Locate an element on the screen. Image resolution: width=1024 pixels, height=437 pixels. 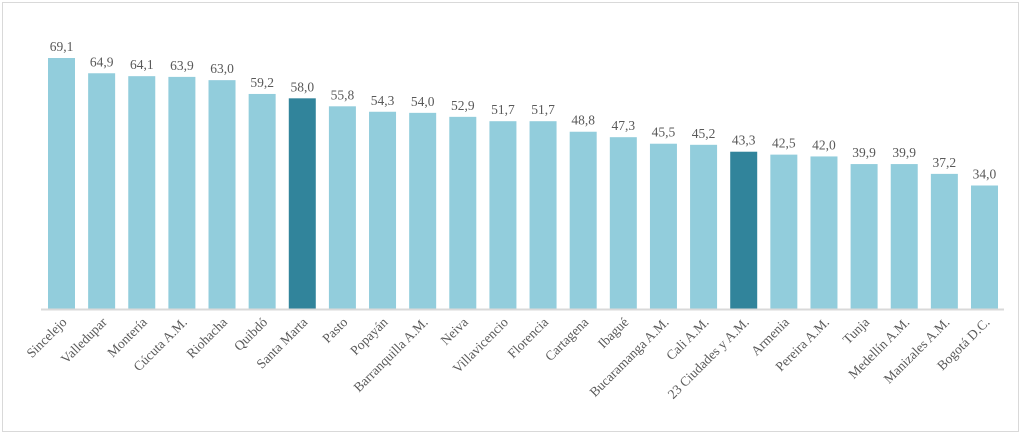
data-label: 48,8 is located at coordinates (583, 120).